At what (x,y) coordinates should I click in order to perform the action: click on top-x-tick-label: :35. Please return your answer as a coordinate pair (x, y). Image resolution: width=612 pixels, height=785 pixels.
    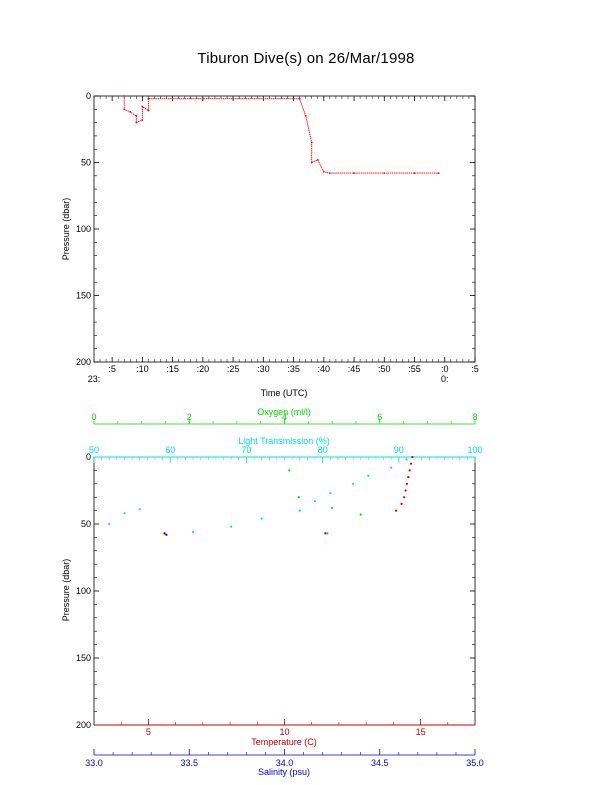
    Looking at the image, I should click on (293, 369).